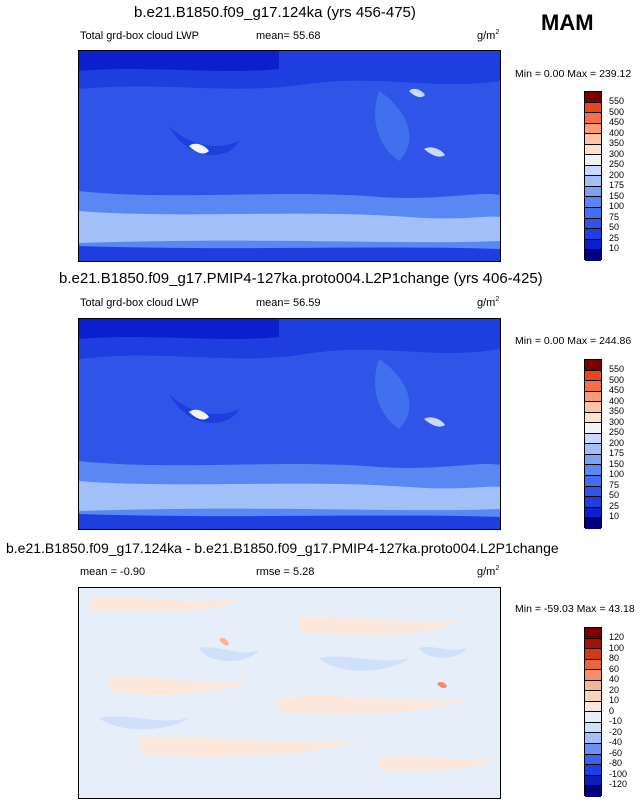 The image size is (644, 804). Describe the element at coordinates (488, 571) in the screenshot. I see `panel3-units: g/m2` at that location.